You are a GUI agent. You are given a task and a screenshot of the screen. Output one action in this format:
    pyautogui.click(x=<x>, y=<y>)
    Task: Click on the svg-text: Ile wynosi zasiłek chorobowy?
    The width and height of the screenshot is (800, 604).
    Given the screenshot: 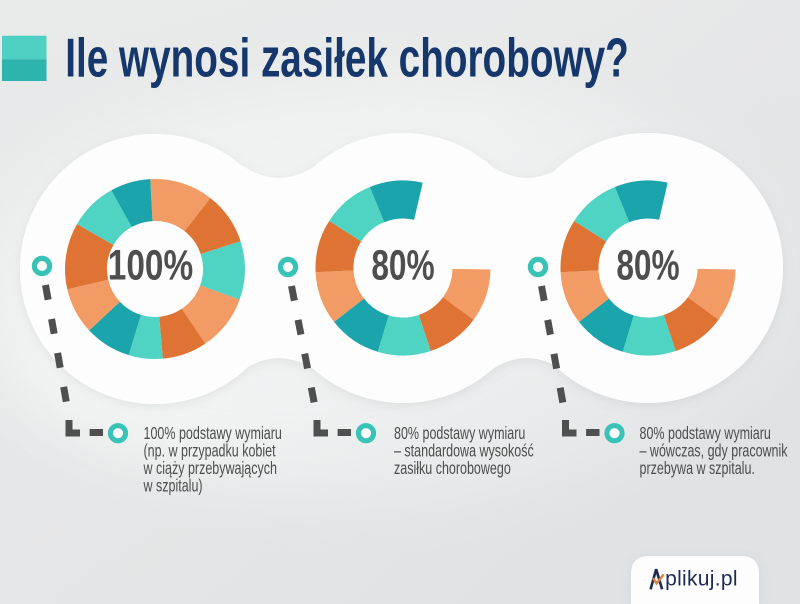 What is the action you would take?
    pyautogui.click(x=347, y=58)
    